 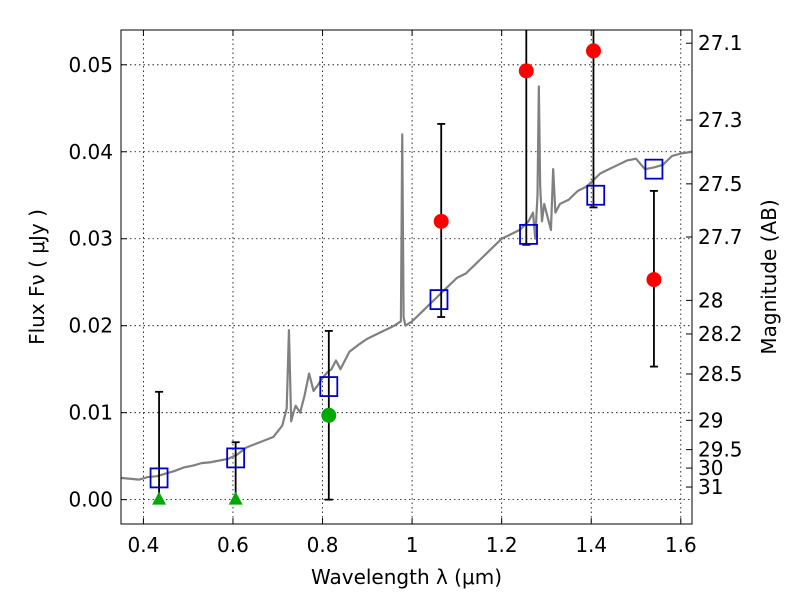 I want to click on x-tick-label: 0.8, so click(x=323, y=545).